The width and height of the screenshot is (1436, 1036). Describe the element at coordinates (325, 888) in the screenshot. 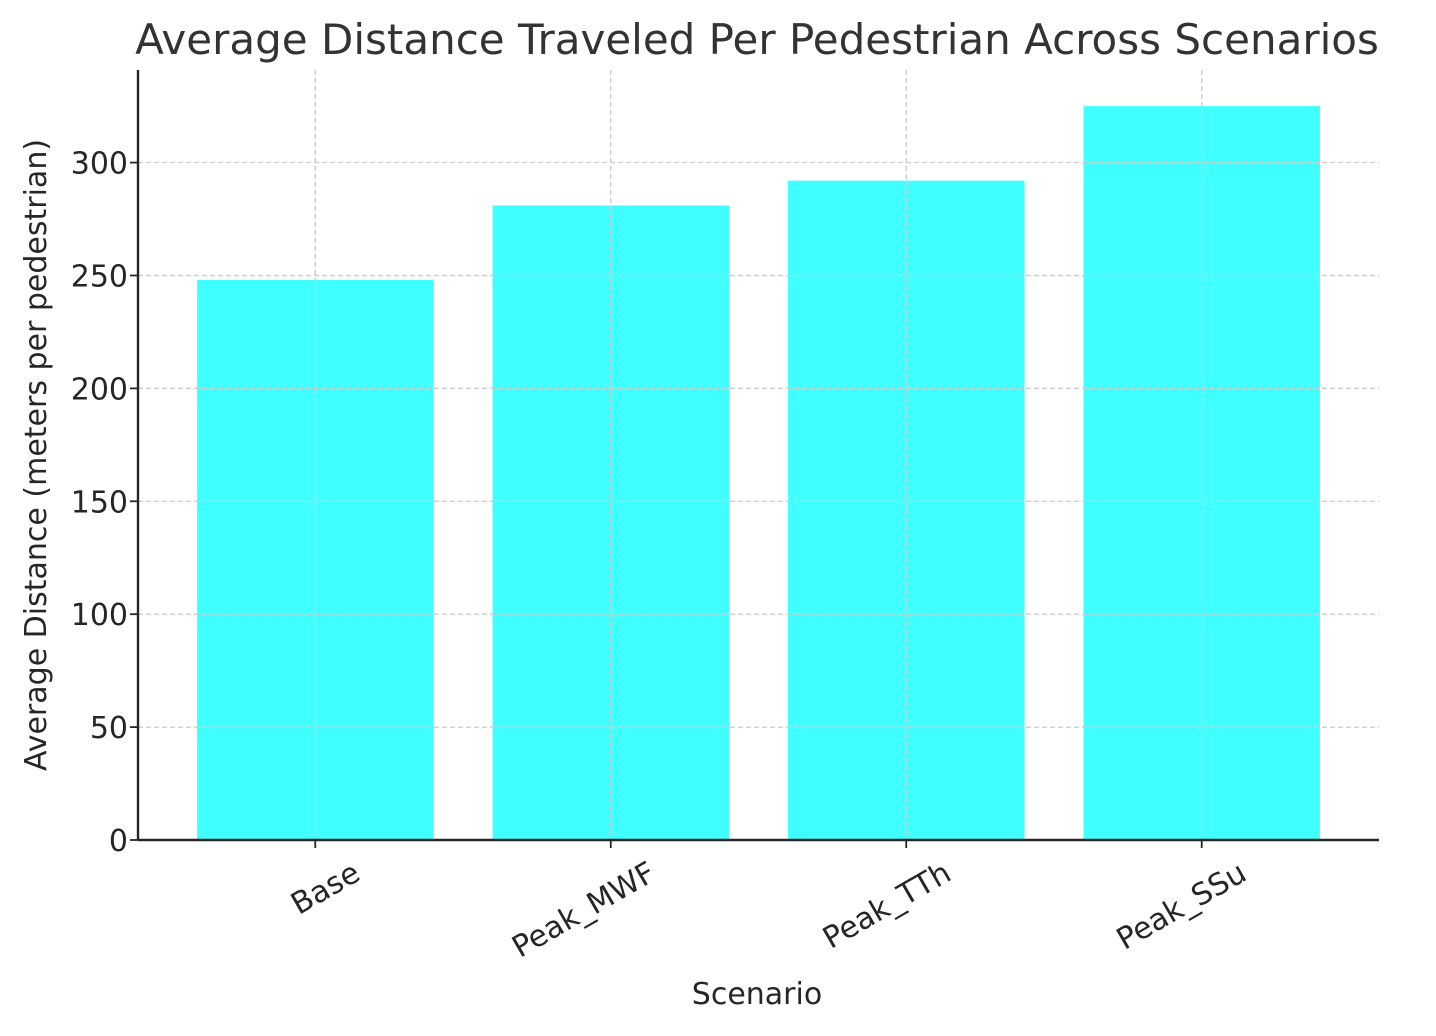

I see `x-tick-label: Base` at that location.